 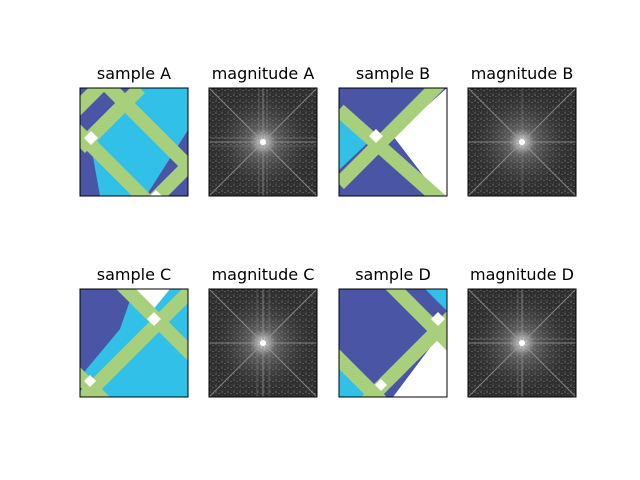 What do you see at coordinates (134, 343) in the screenshot?
I see `sample-c-image` at bounding box center [134, 343].